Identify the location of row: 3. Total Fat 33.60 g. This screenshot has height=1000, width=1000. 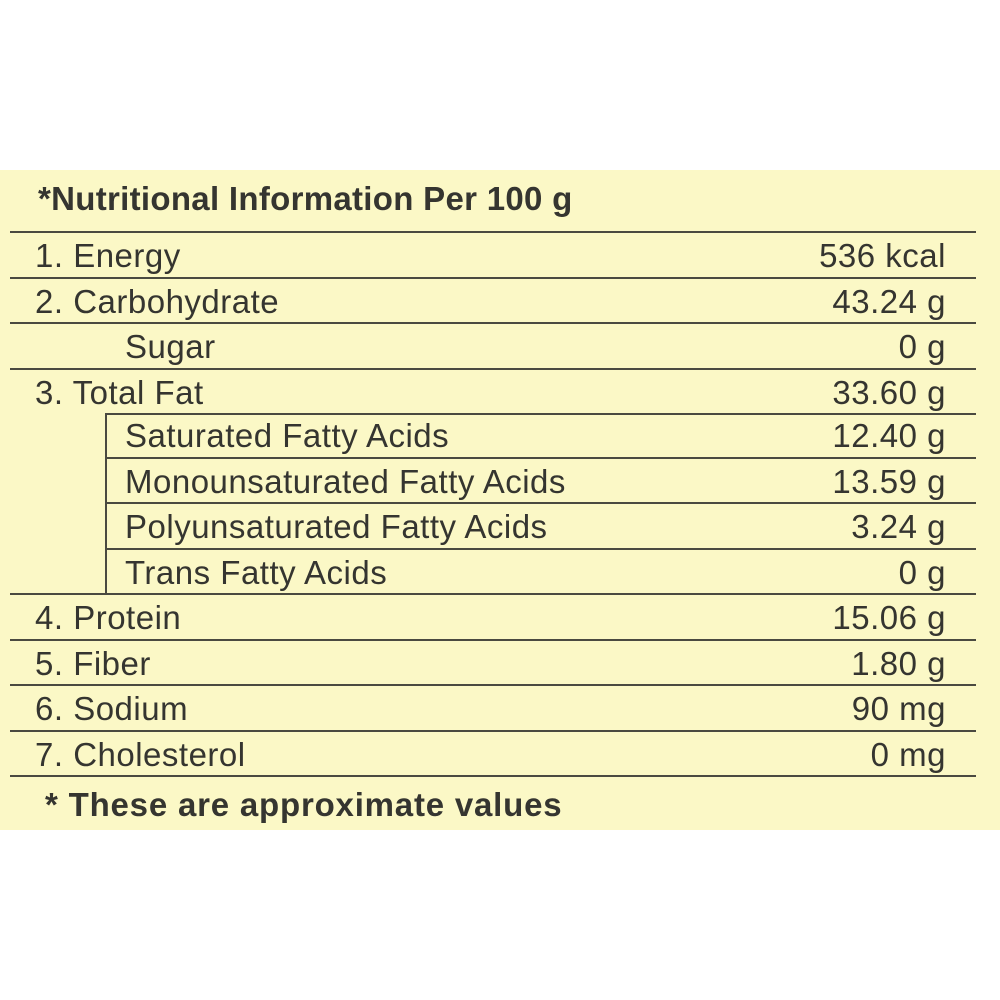
(493, 392).